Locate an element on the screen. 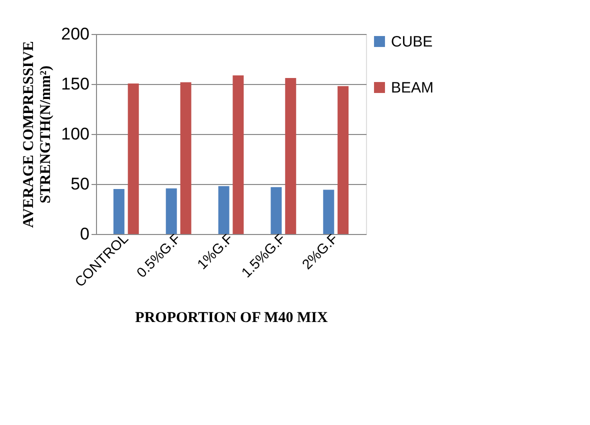 This screenshot has width=590, height=425. y-tick-label: 200 is located at coordinates (75, 34).